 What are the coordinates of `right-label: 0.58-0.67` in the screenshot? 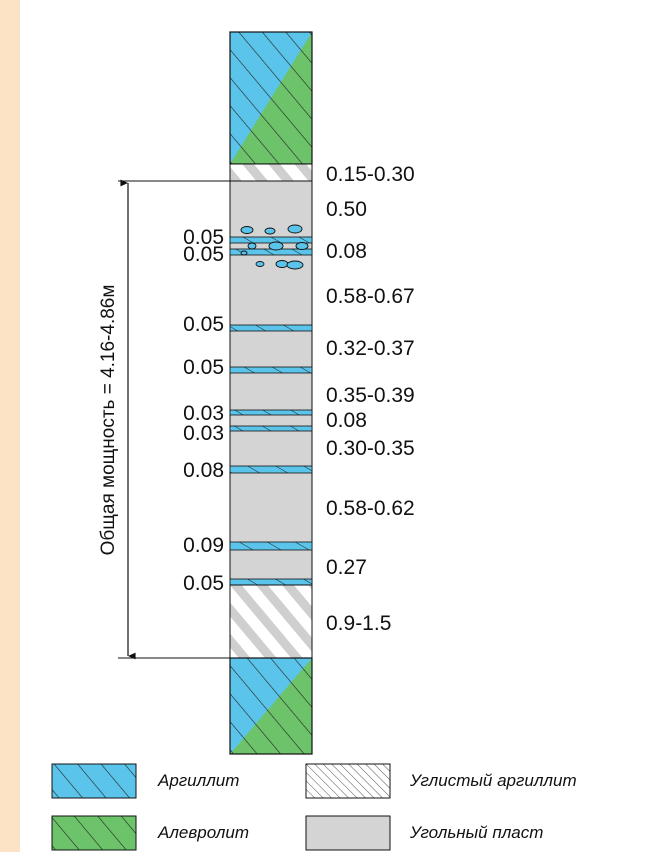 It's located at (370, 296).